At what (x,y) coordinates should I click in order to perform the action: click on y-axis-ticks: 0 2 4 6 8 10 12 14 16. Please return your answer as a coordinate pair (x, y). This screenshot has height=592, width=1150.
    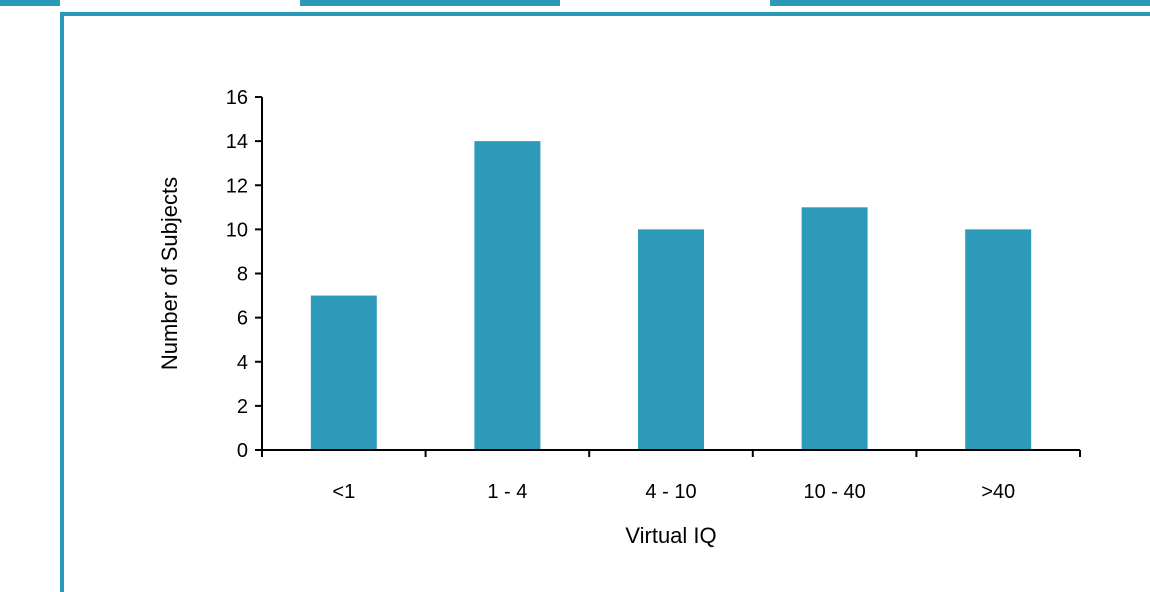
    Looking at the image, I should click on (244, 274).